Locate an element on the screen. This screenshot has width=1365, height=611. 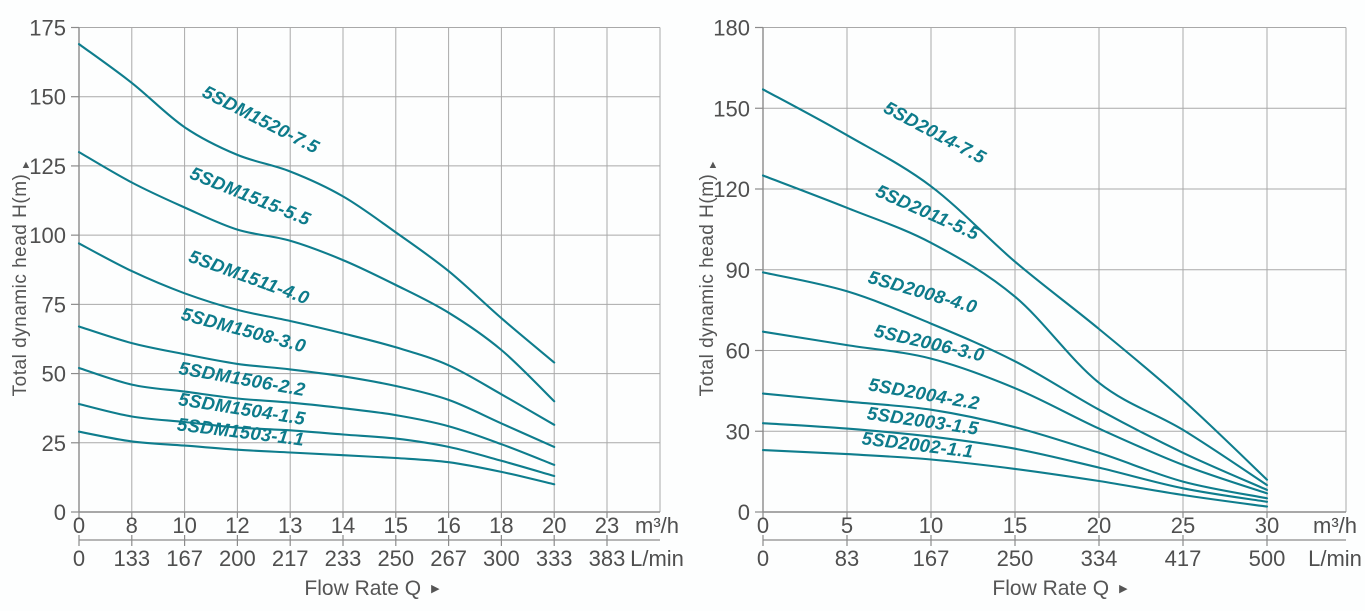
x-tick-label-lmin: 267 is located at coordinates (448, 558).